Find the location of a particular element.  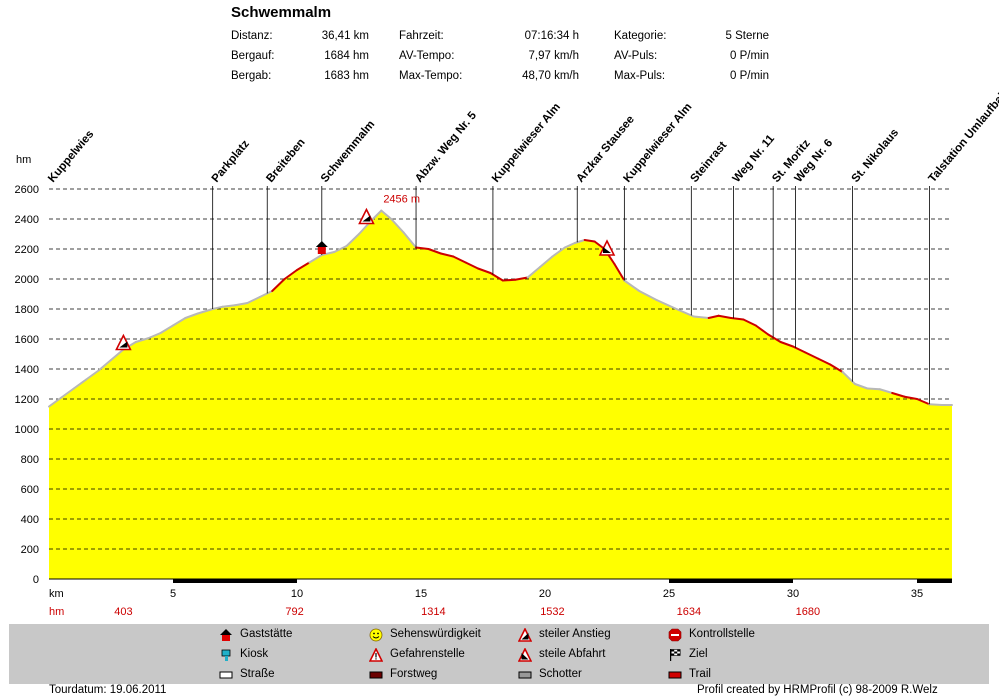

y-tick-label: 0 is located at coordinates (36, 580).